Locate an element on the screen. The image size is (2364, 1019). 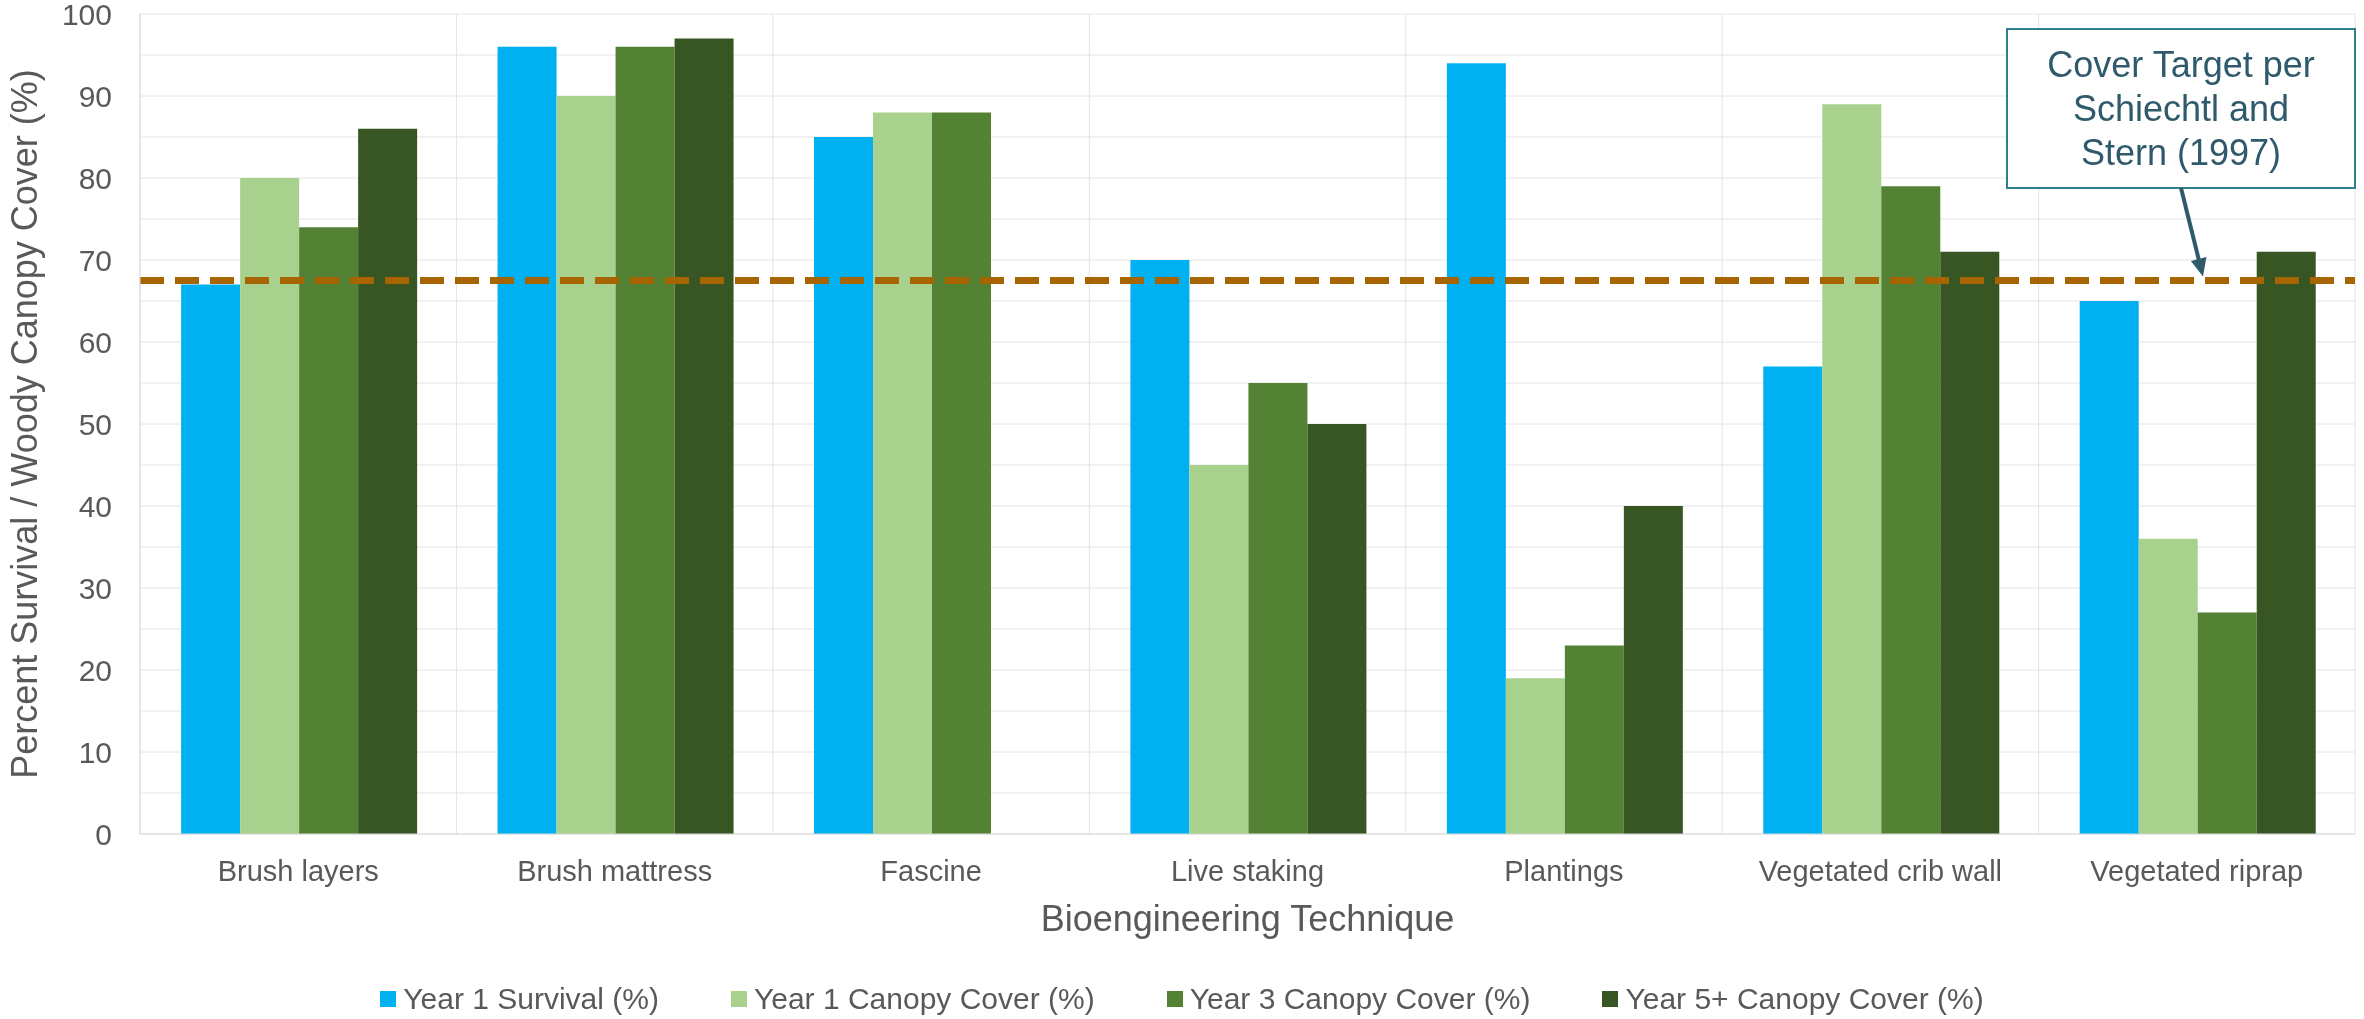
y-tick-label: 40 is located at coordinates (95, 506).